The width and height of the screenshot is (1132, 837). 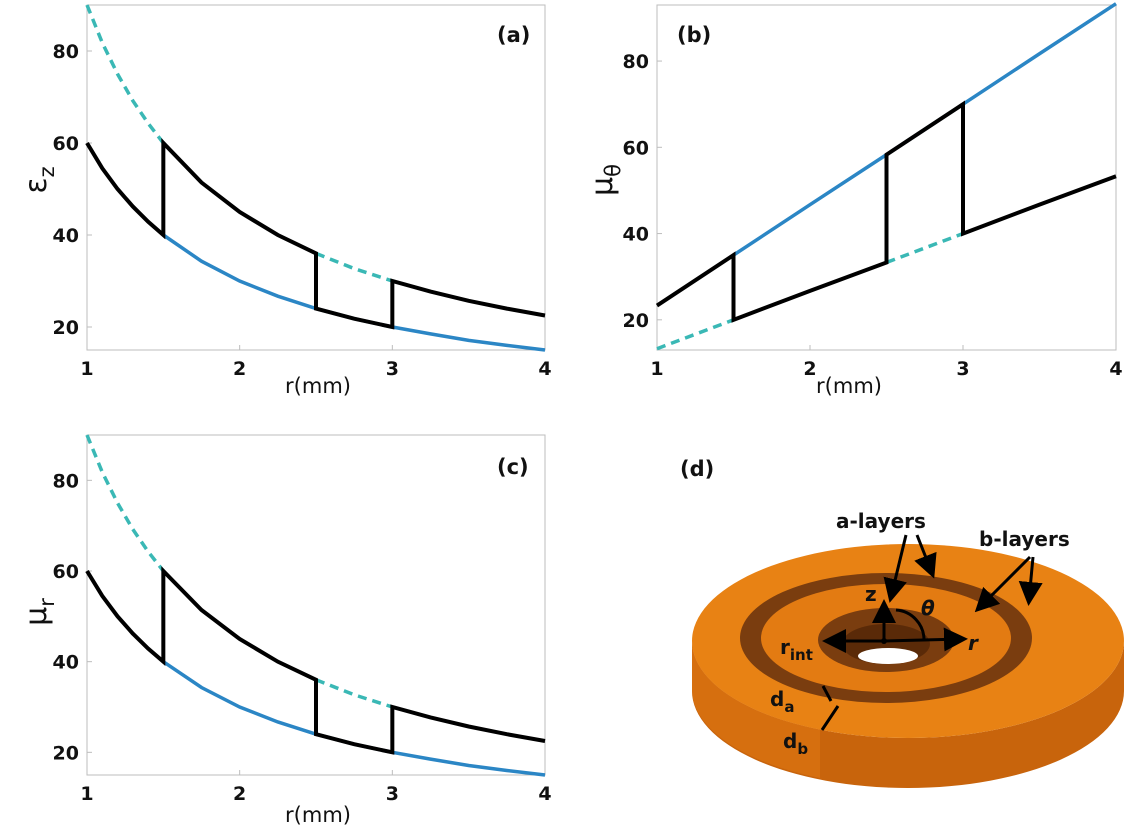 What do you see at coordinates (66, 663) in the screenshot?
I see `y-tick-label-c: 40` at bounding box center [66, 663].